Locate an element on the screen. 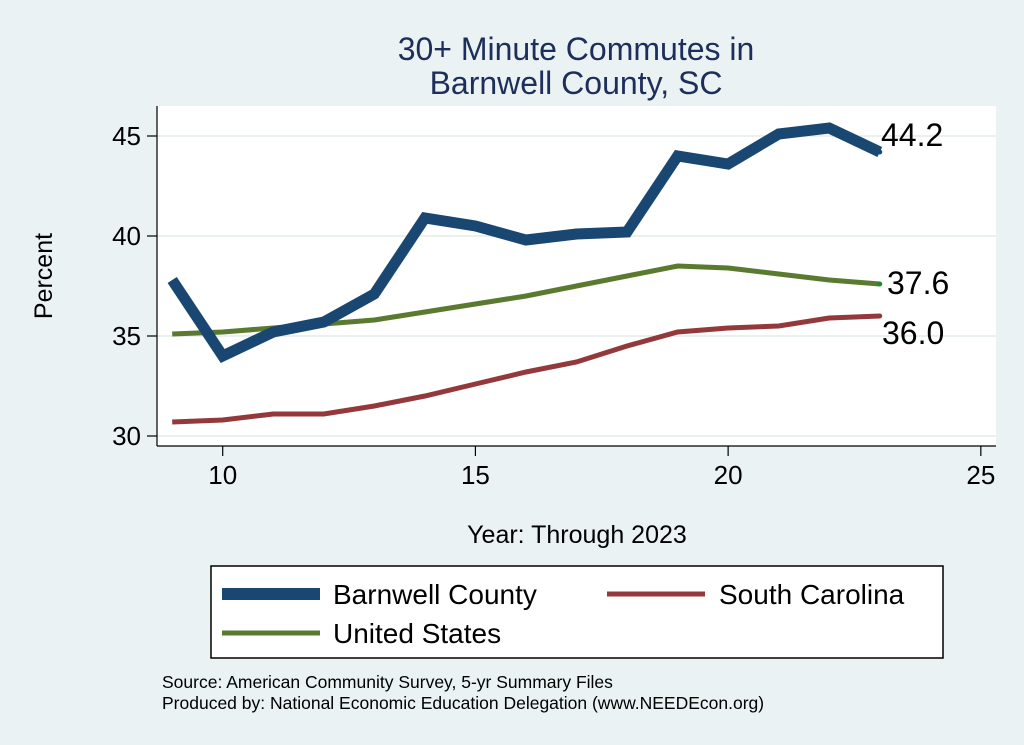  y-tick-label-45: 45 is located at coordinates (126, 136).